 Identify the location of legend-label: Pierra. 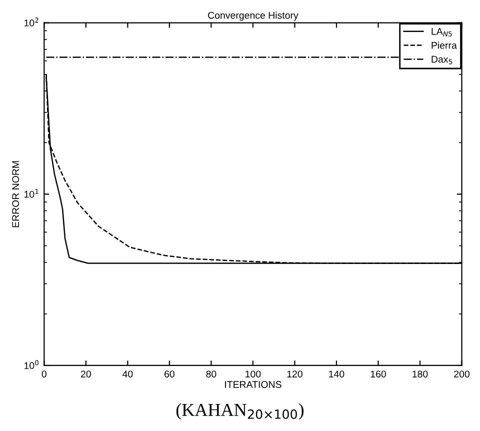
(444, 45).